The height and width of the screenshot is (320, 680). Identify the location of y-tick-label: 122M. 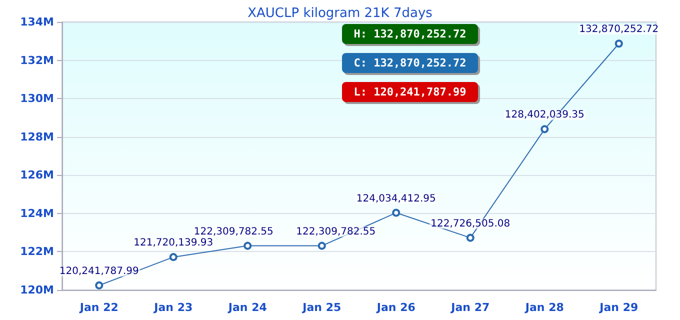
(37, 251).